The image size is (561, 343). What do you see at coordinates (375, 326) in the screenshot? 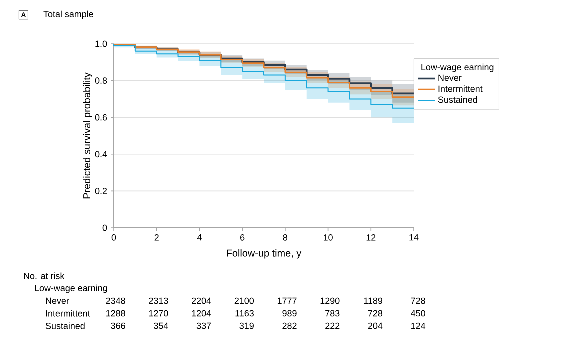
I see `text: 204` at bounding box center [375, 326].